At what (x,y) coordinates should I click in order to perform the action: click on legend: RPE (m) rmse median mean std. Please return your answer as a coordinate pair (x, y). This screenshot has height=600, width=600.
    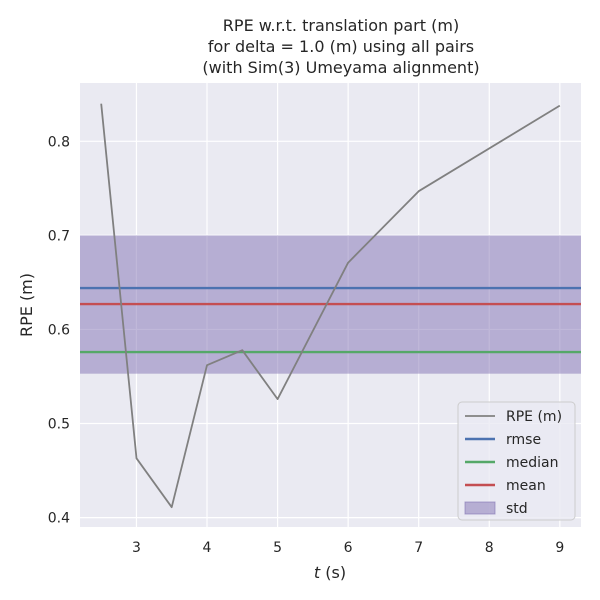
    Looking at the image, I should click on (516, 461).